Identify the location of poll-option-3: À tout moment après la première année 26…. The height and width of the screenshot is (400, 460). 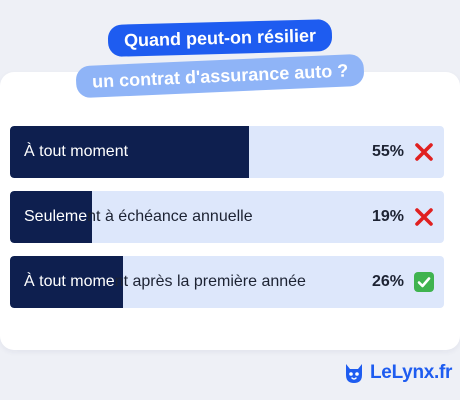
(227, 282).